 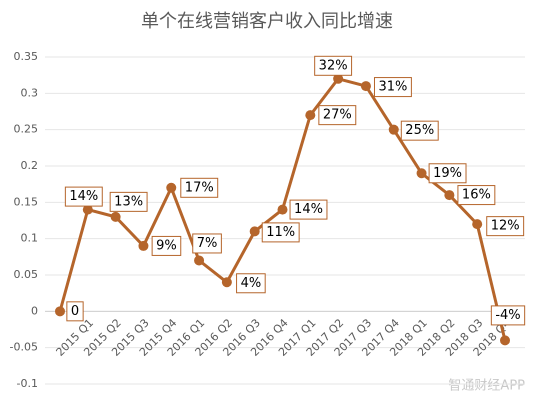 I want to click on data-label: 19%, so click(x=447, y=173).